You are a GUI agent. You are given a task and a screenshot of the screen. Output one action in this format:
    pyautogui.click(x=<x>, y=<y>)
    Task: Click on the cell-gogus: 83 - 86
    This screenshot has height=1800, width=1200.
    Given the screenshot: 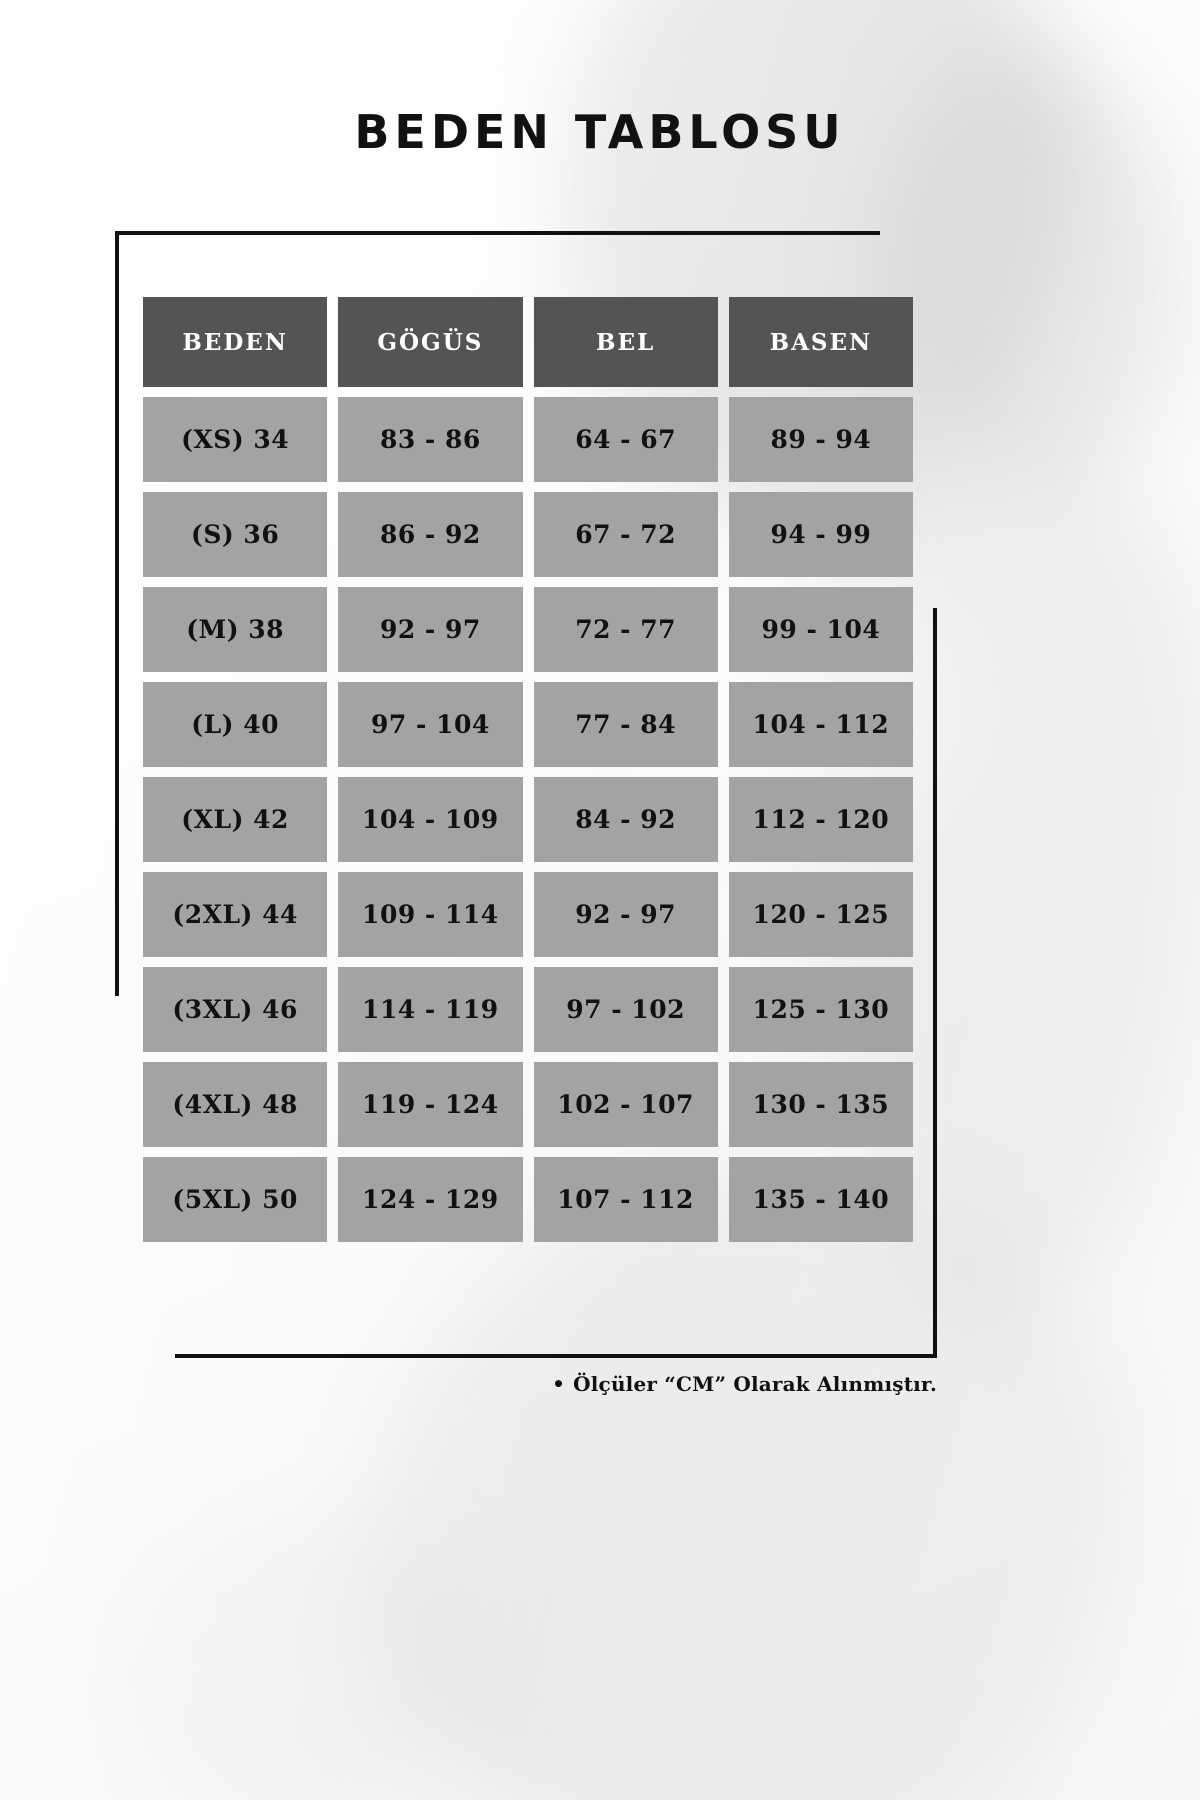 What is the action you would take?
    pyautogui.click(x=430, y=439)
    